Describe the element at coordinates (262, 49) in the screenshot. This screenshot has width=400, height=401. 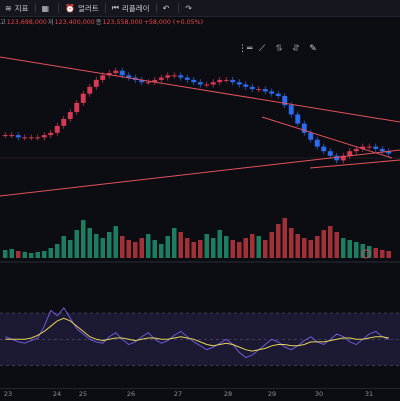
I see `trend-tool-icon: ⟋` at that location.